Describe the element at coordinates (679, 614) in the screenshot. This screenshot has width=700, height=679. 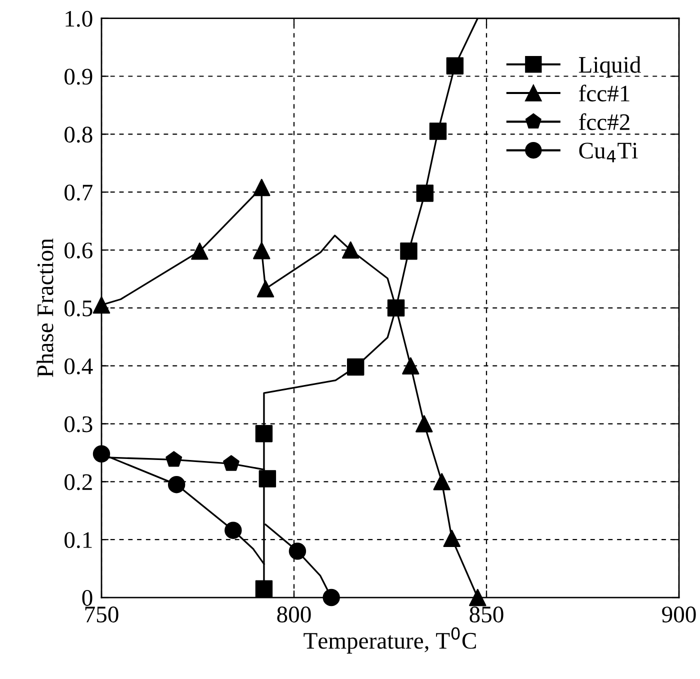
I see `x-tick-label: 900` at that location.